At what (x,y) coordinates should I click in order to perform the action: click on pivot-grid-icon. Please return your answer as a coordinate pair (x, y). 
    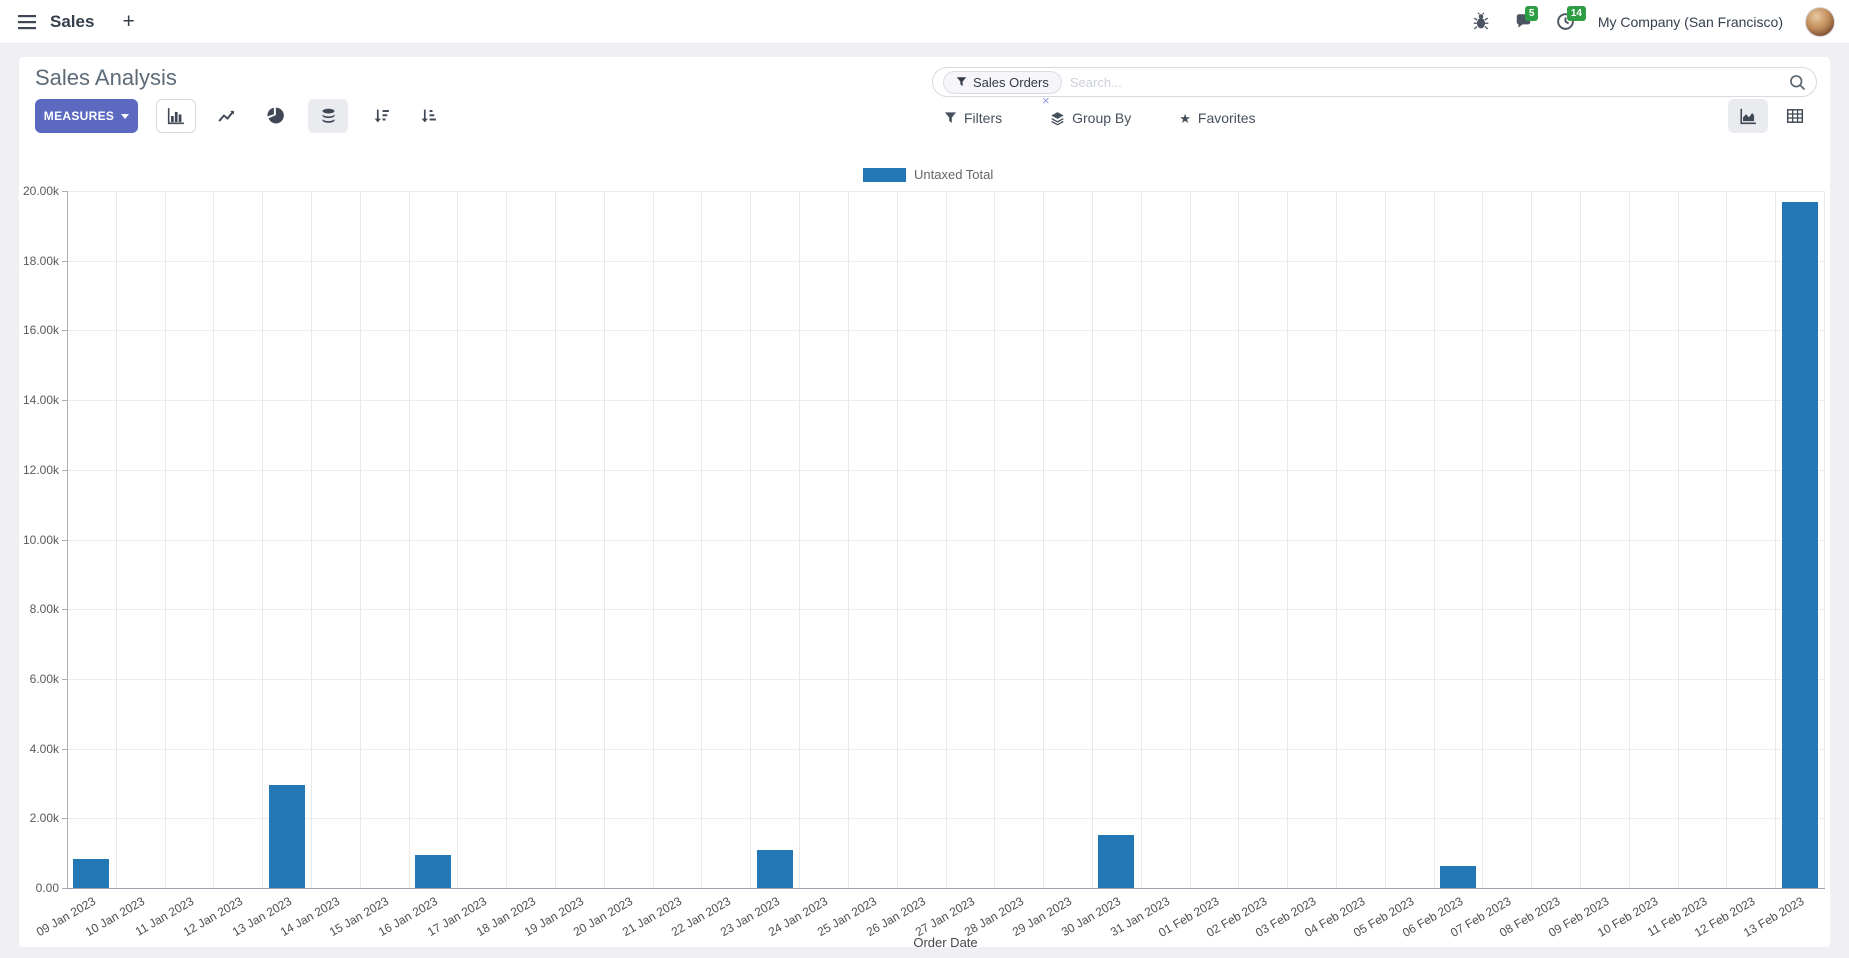
    Looking at the image, I should click on (1795, 116).